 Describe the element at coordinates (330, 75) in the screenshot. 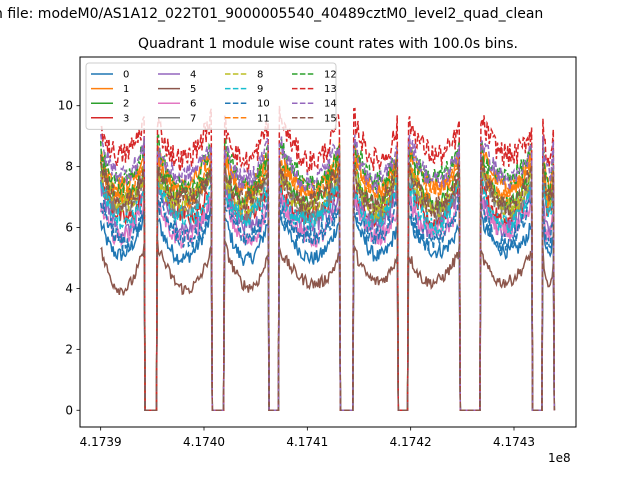

I see `legend-label-12: 12` at that location.